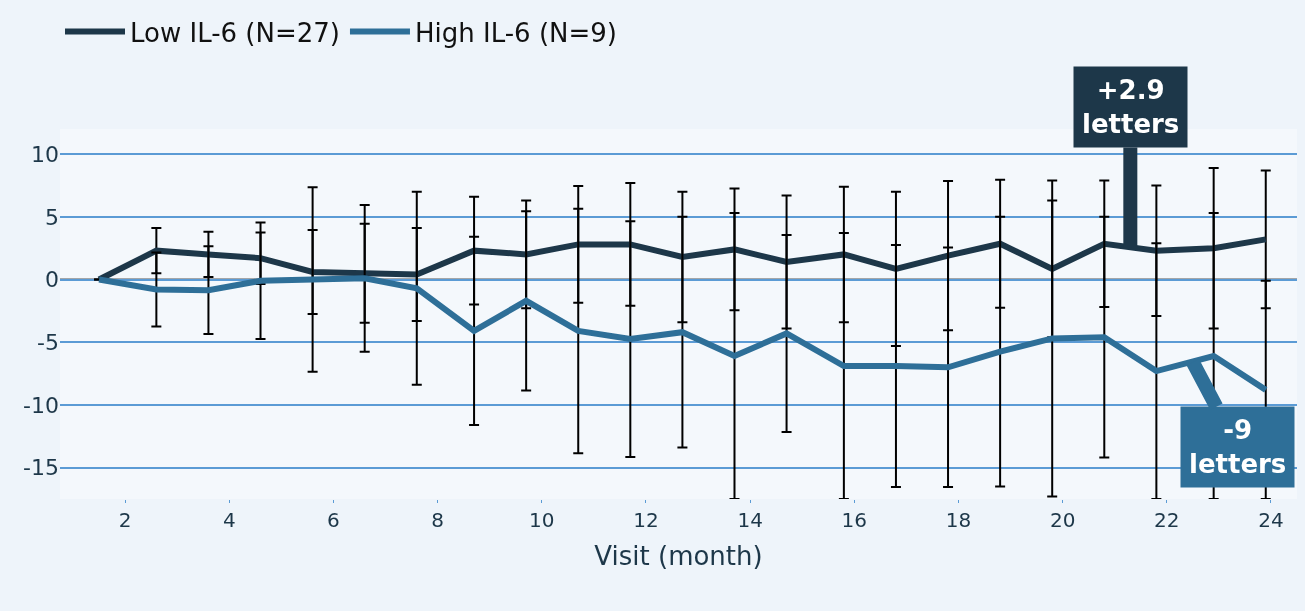 The image size is (1305, 611). I want to click on y-tick-label: -5, so click(48, 342).